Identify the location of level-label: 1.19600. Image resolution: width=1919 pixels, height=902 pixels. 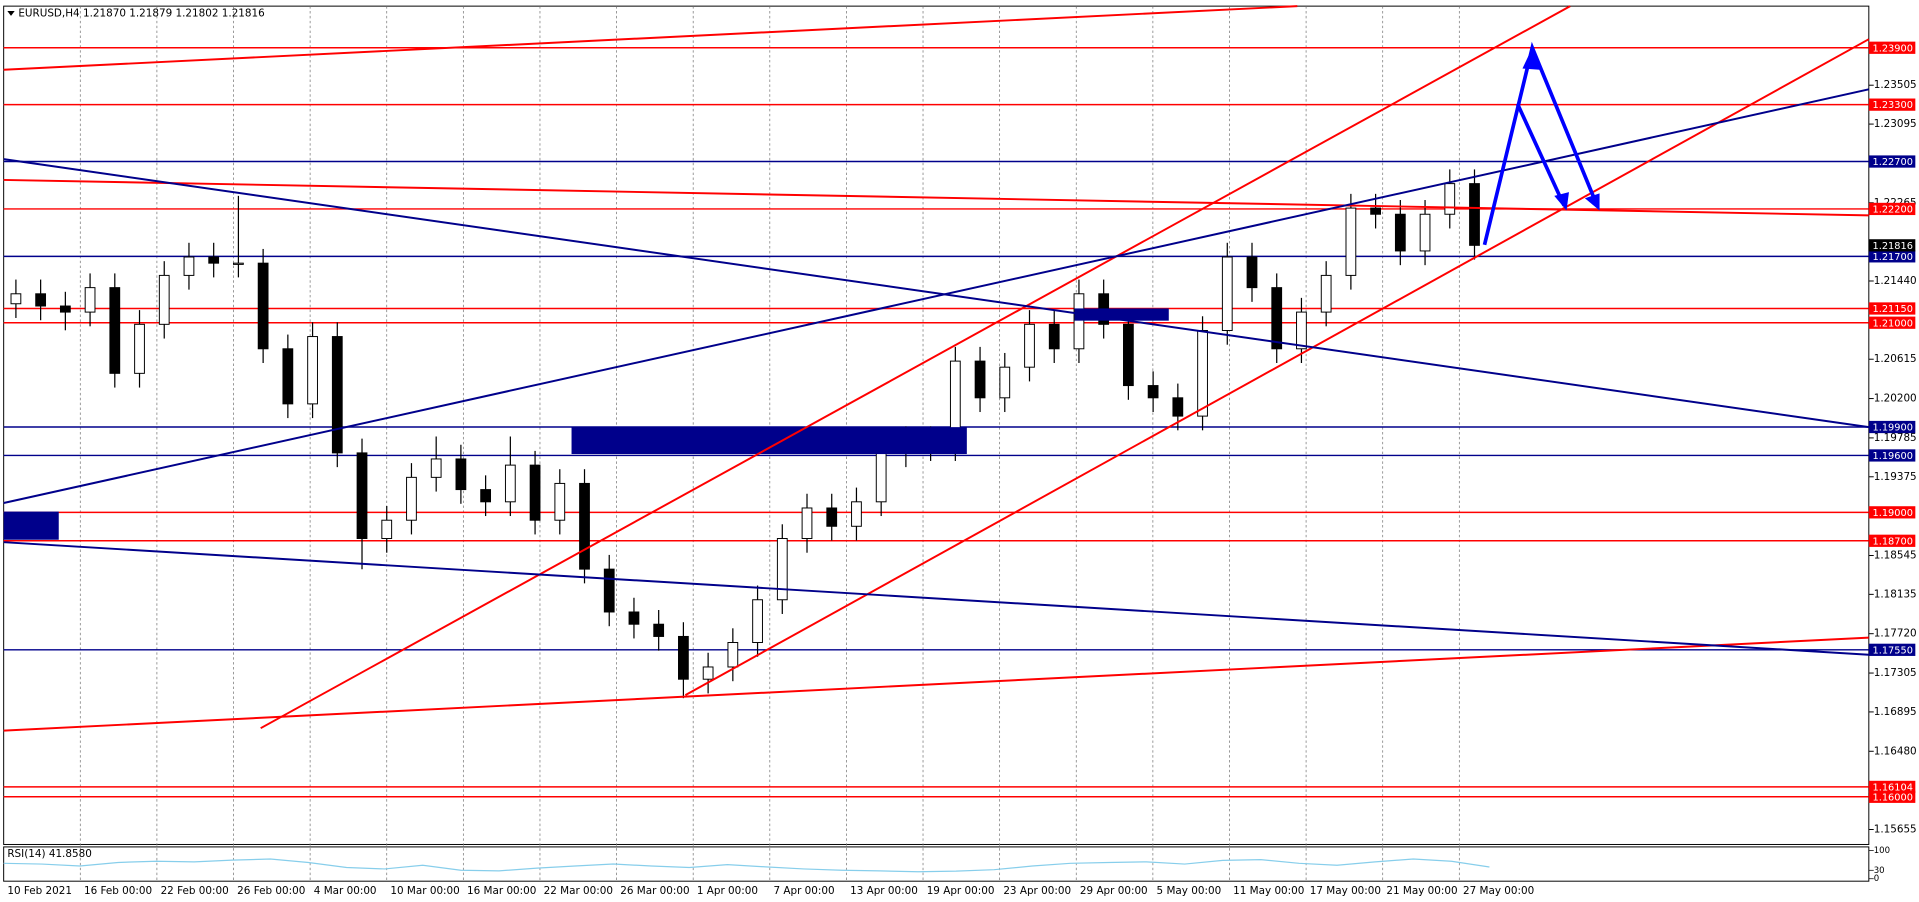
(1892, 456).